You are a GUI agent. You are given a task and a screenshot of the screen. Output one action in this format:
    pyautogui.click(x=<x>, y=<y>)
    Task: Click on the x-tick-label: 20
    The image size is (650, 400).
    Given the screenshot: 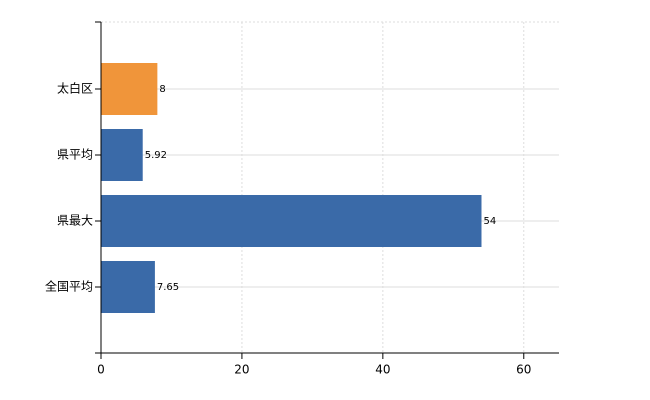 What is the action you would take?
    pyautogui.click(x=241, y=370)
    